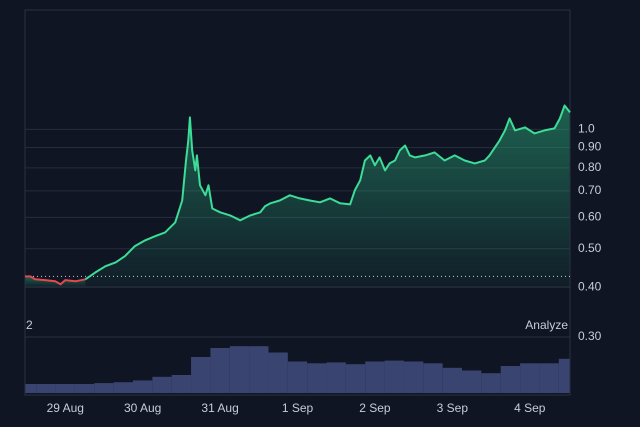 The image size is (640, 427). Describe the element at coordinates (586, 129) in the screenshot. I see `y-tick-label: 1.0` at that location.